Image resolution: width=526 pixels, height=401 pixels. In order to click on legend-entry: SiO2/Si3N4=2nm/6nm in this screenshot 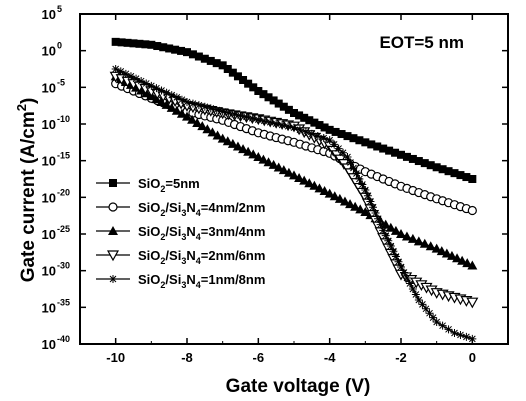, I will do `click(180, 257)`.